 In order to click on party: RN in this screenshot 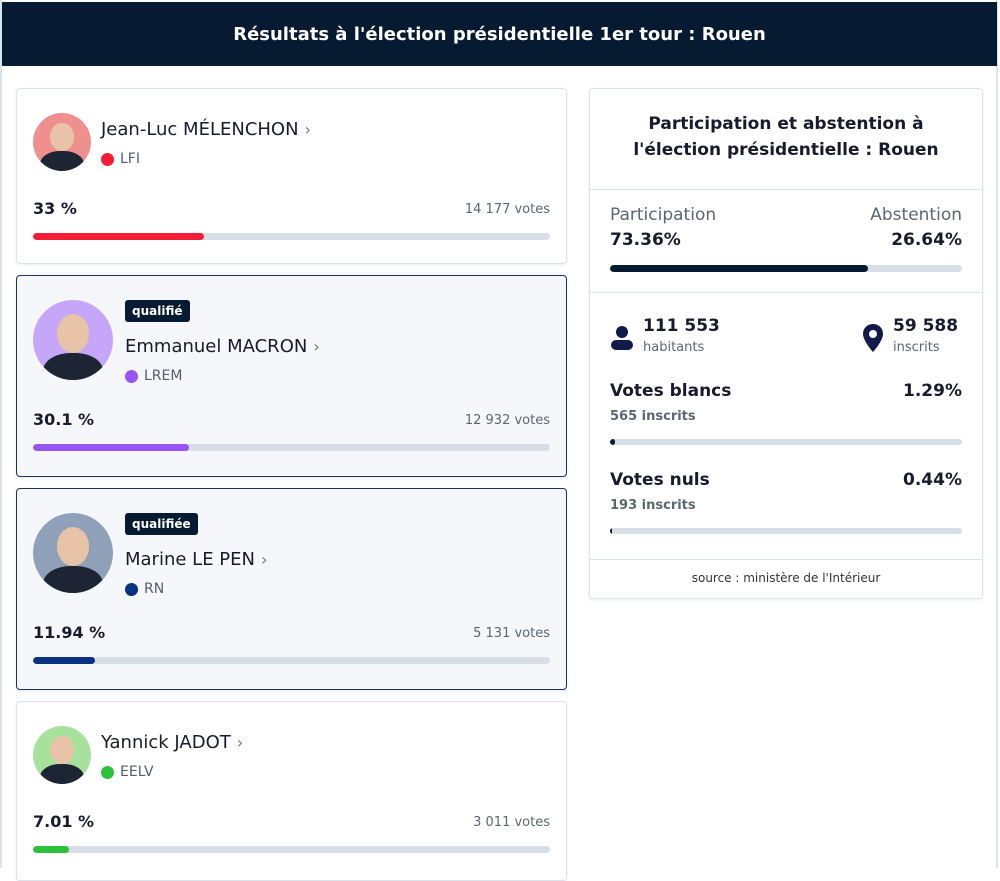, I will do `click(144, 589)`.